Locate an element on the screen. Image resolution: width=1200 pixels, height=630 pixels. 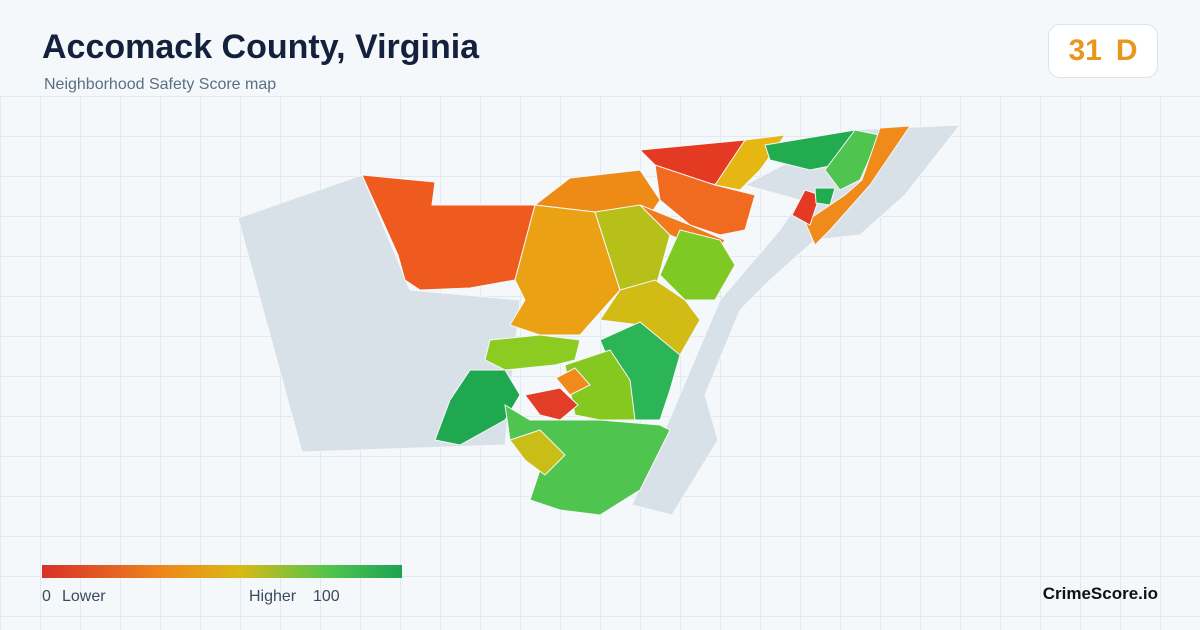
subtitle: Neighborhood Safety Score map is located at coordinates (160, 84).